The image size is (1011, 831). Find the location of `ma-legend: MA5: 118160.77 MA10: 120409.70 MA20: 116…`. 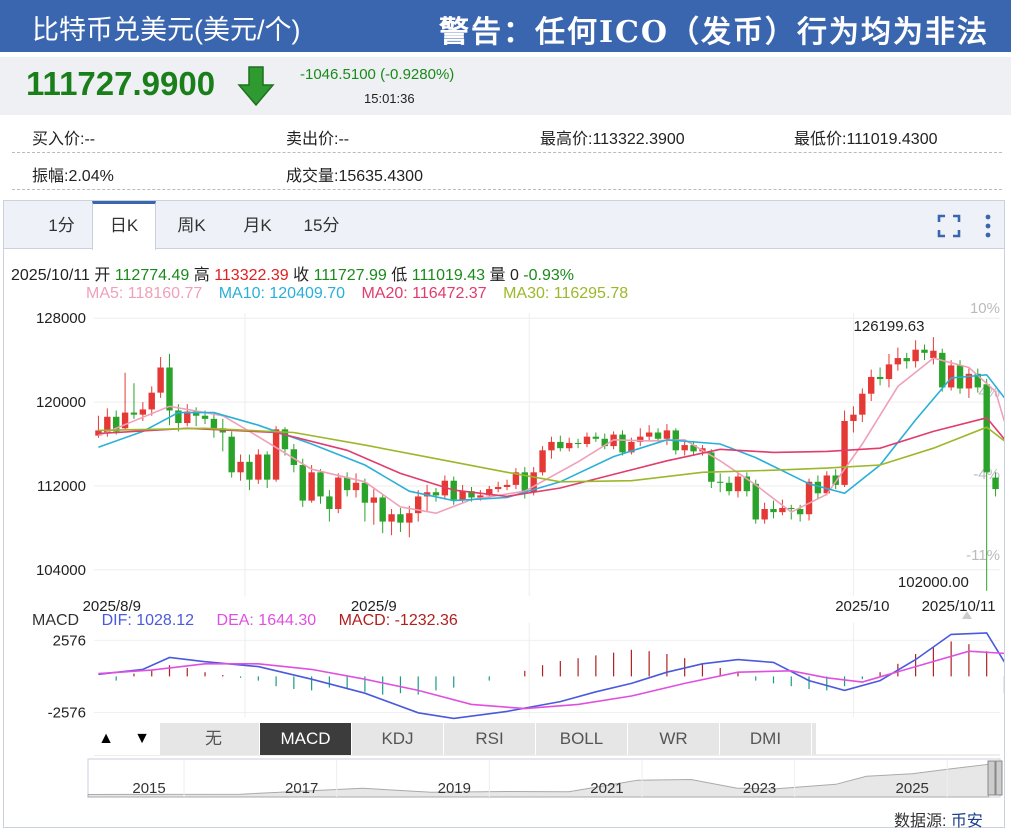

ma-legend: MA5: 118160.77 MA10: 120409.70 MA20: 116… is located at coordinates (363, 294).